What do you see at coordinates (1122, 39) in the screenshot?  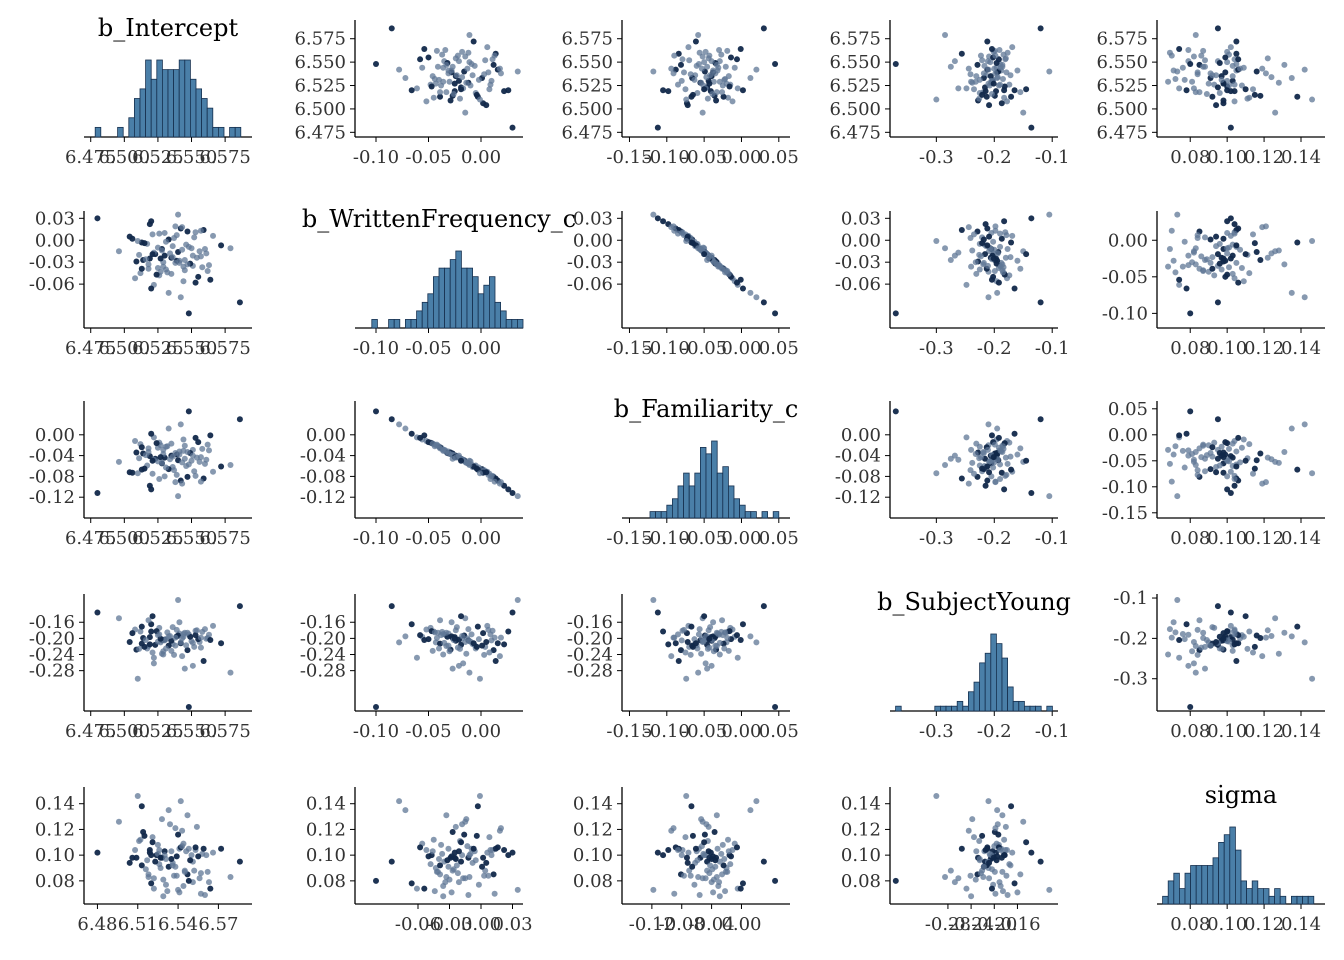 I see `y-tick-label: 6.575` at bounding box center [1122, 39].